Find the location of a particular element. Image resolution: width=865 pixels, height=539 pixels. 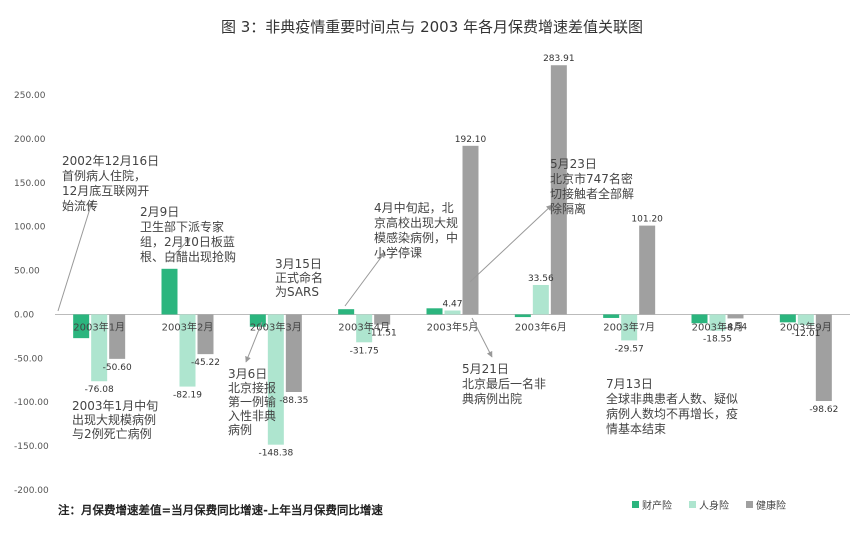

data-label: -18.55 is located at coordinates (717, 340).